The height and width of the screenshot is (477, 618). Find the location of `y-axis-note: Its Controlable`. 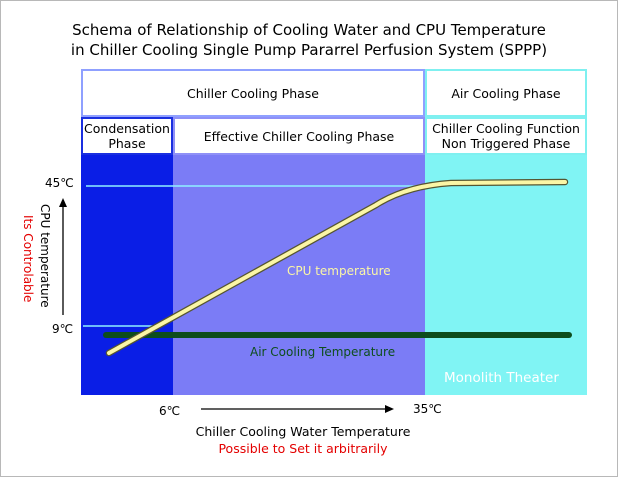

y-axis-note: Its Controlable is located at coordinates (28, 259).